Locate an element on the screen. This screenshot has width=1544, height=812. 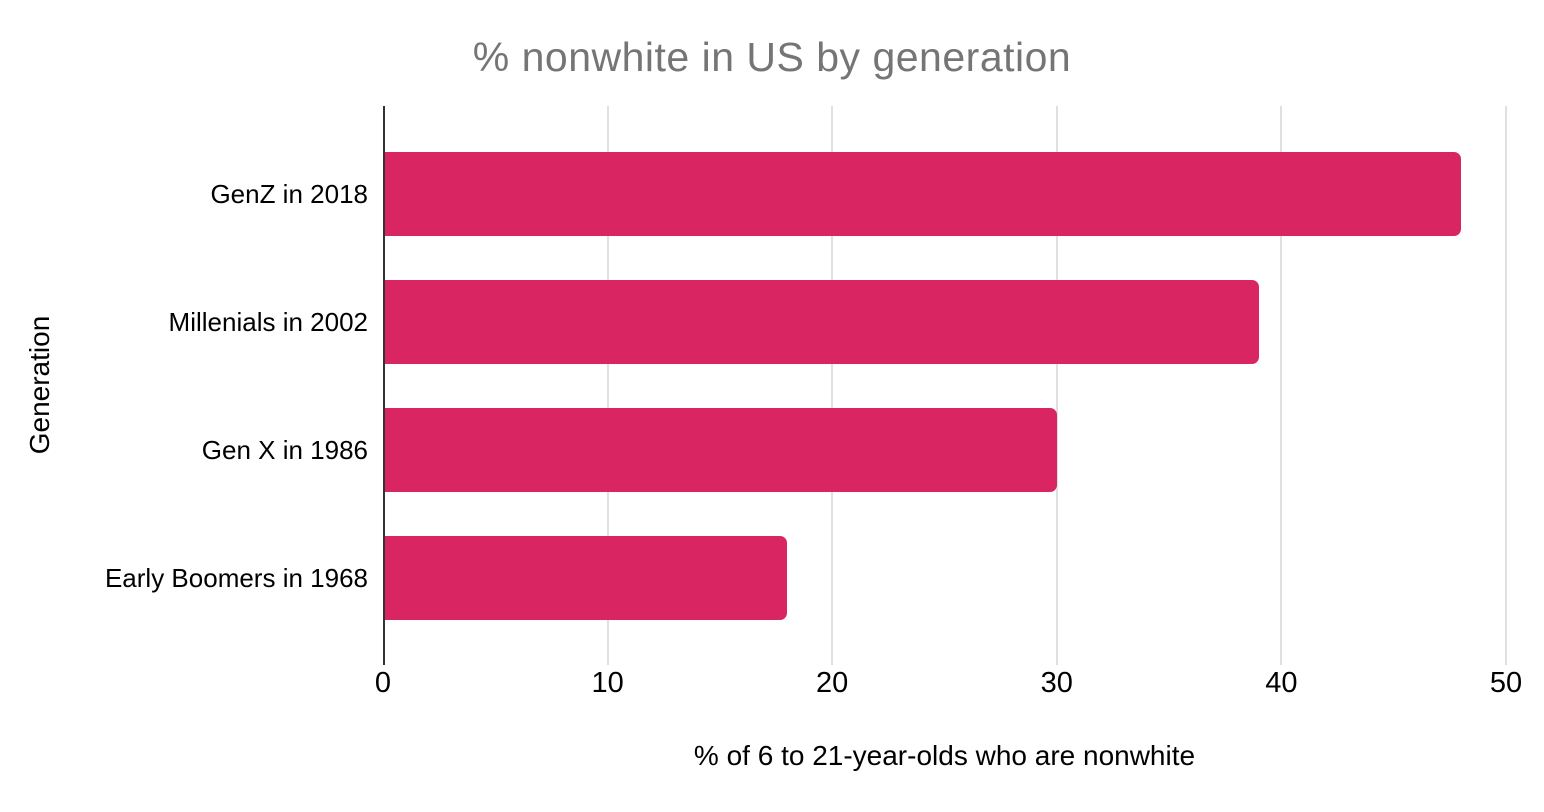
x-tick-label: 30 is located at coordinates (1056, 683).